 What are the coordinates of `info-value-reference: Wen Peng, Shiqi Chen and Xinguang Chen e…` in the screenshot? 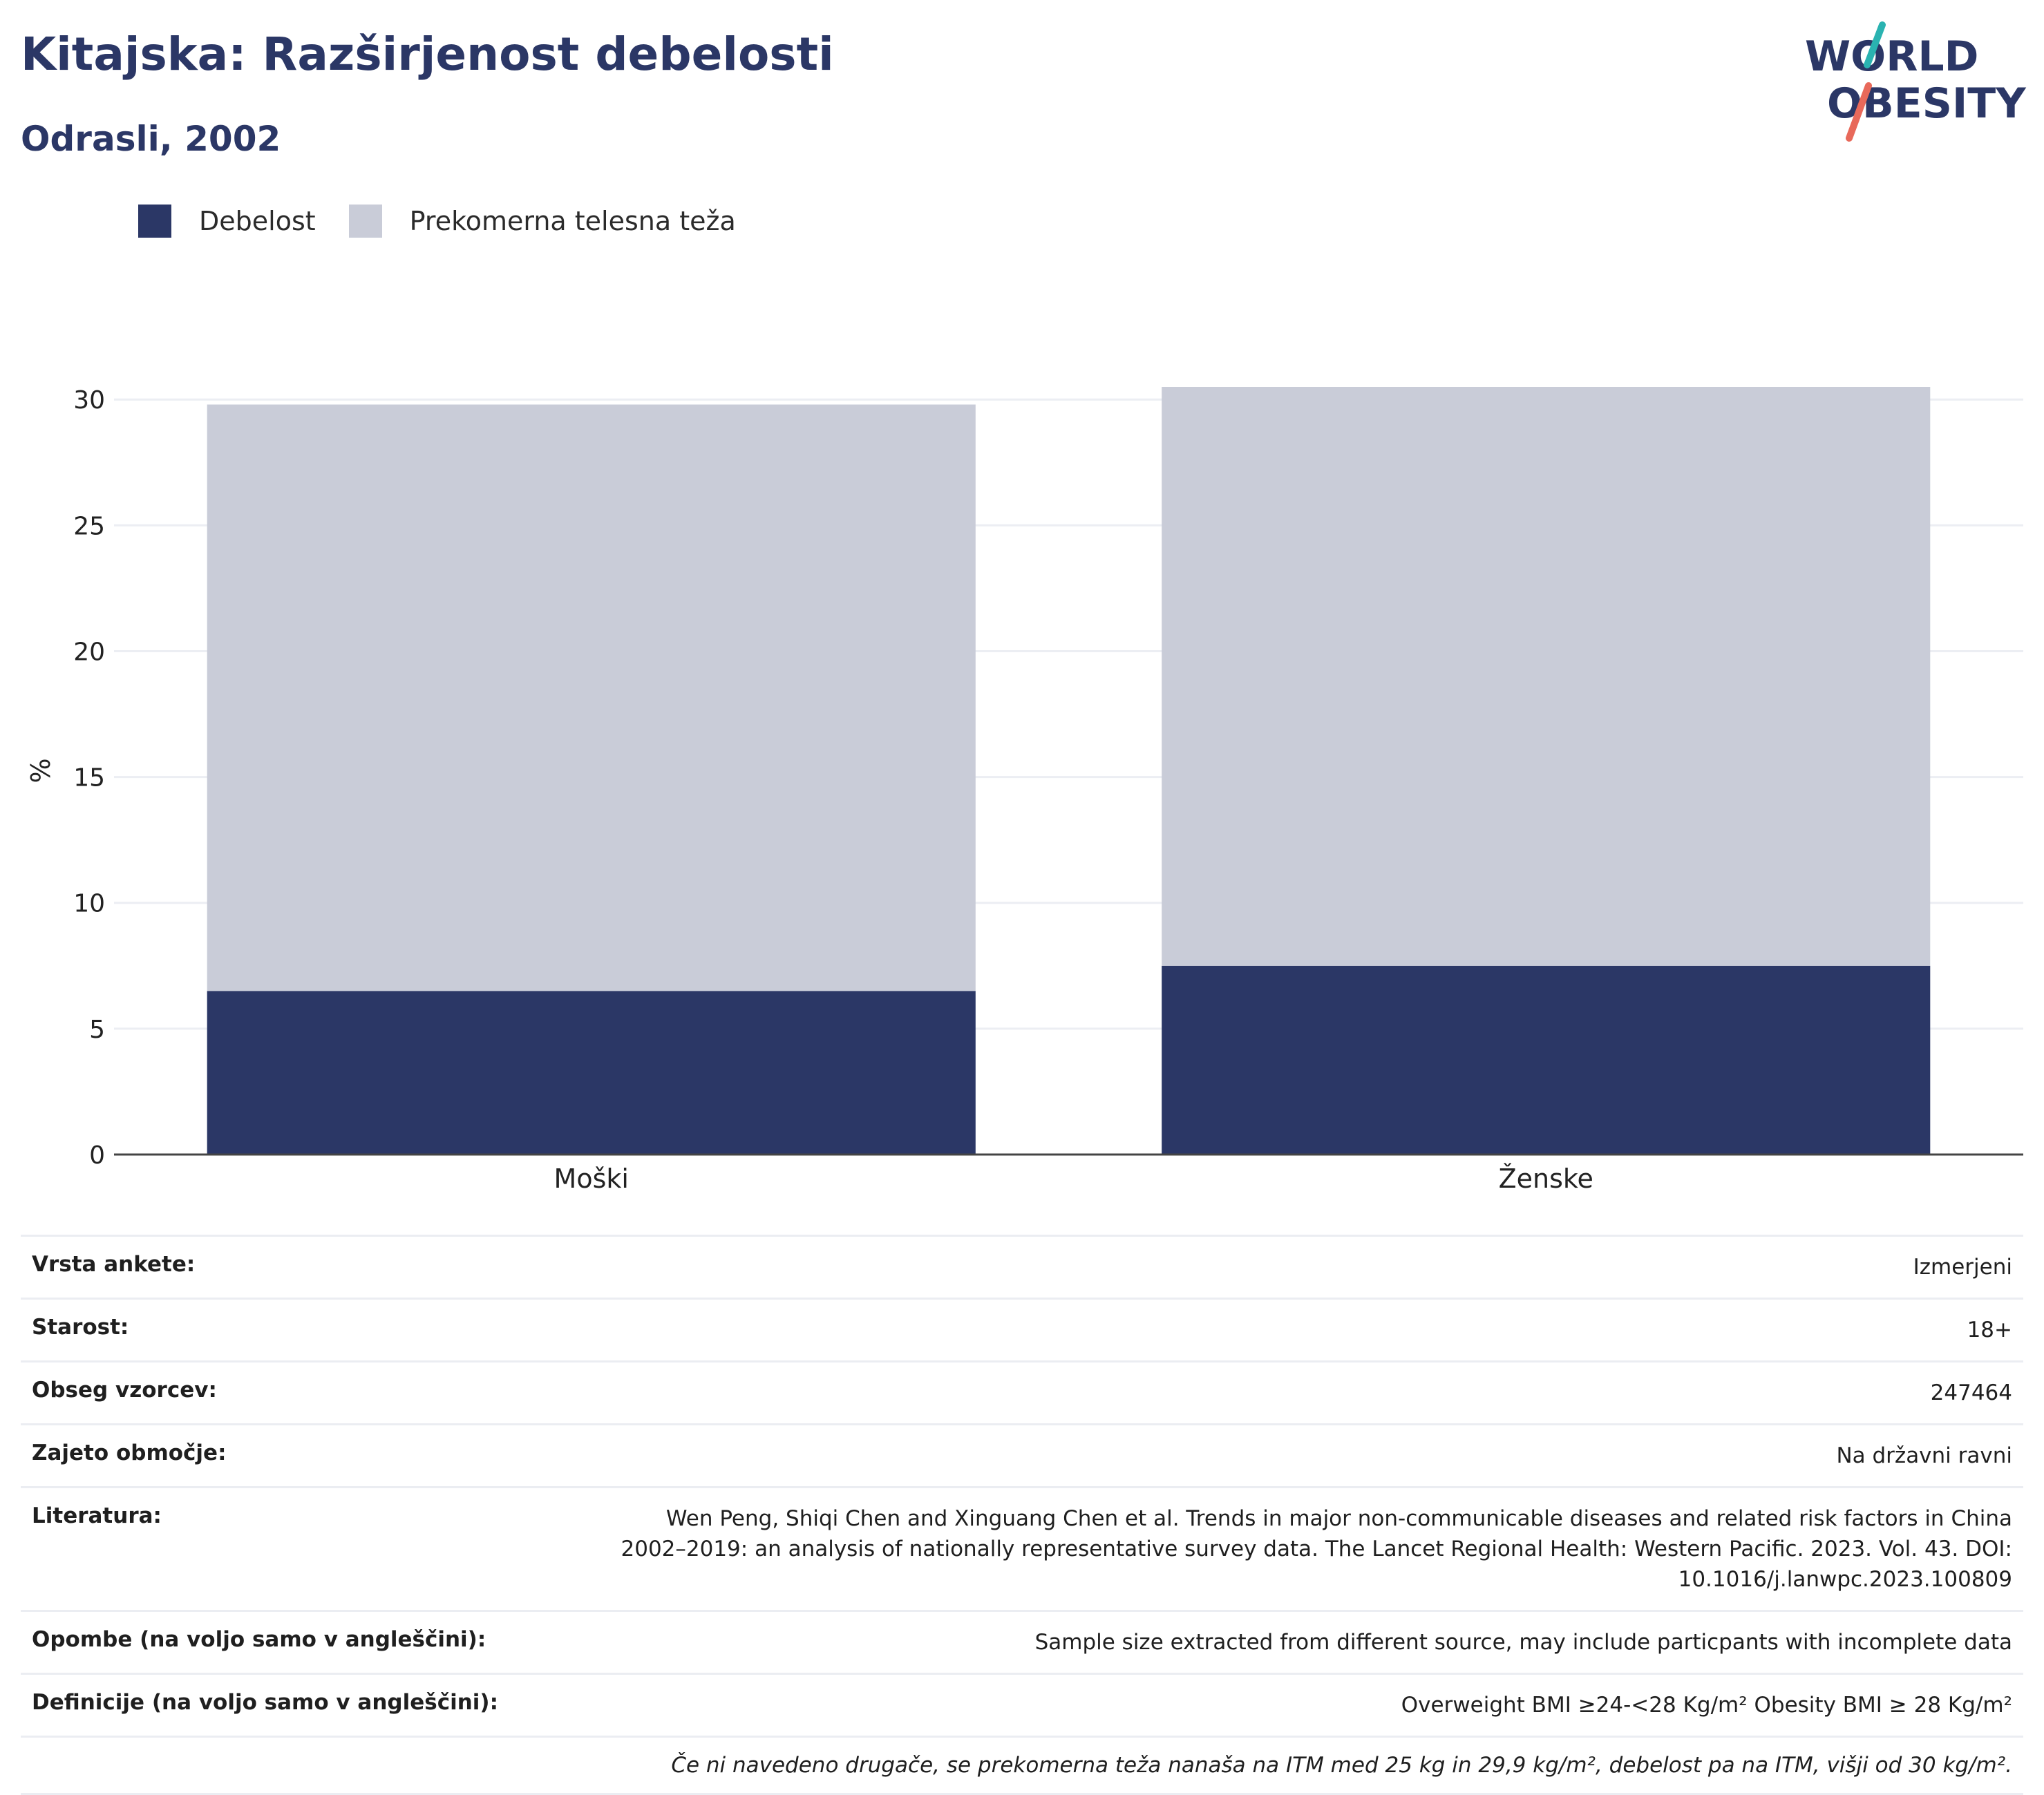 It's located at (1275, 1548).